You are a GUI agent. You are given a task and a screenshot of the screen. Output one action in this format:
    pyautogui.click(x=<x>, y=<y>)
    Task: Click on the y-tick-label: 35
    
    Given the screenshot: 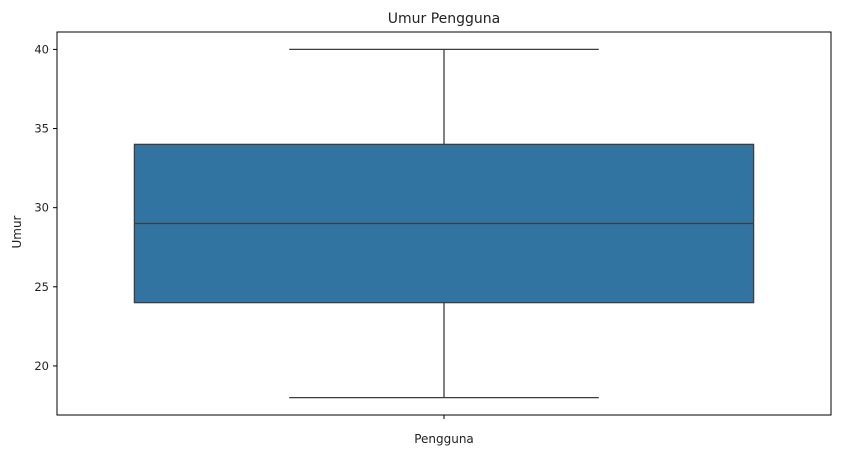 What is the action you would take?
    pyautogui.click(x=41, y=129)
    